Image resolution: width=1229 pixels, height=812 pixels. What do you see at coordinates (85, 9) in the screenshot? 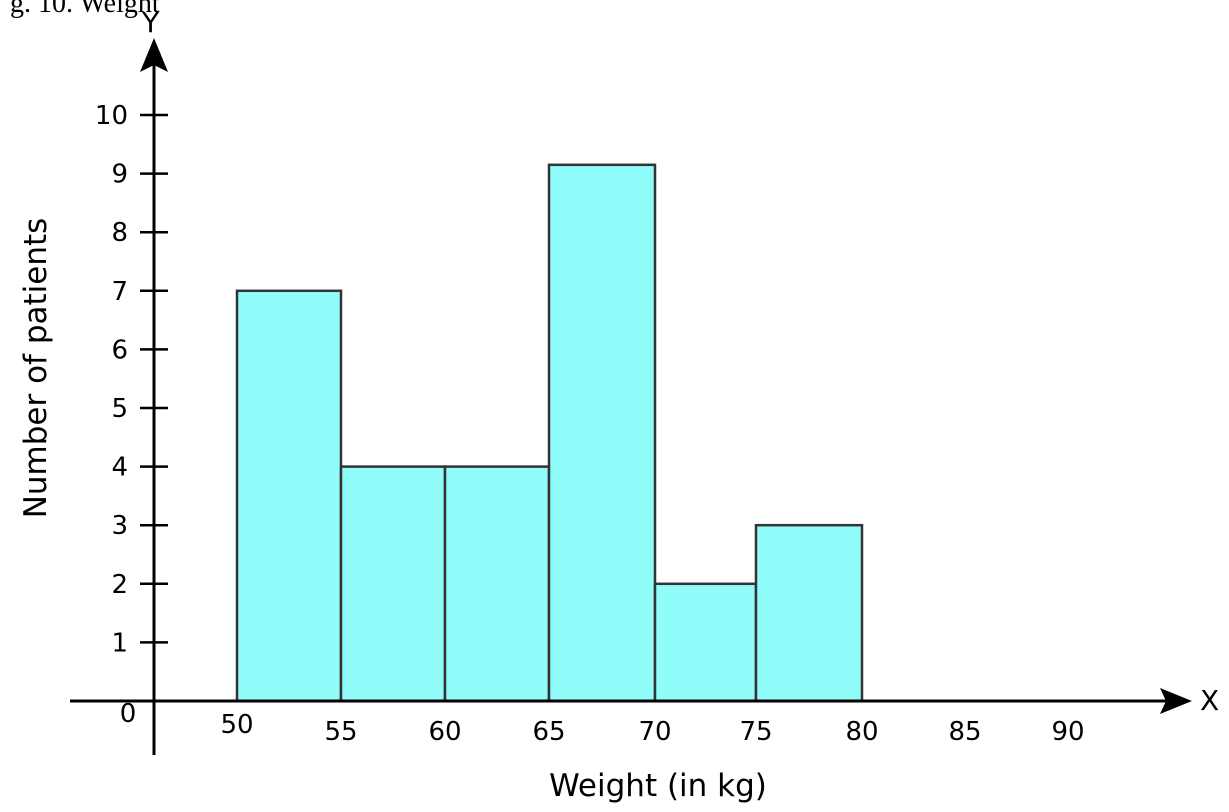
I see `cropped-header-text: g. 10. Weight` at bounding box center [85, 9].